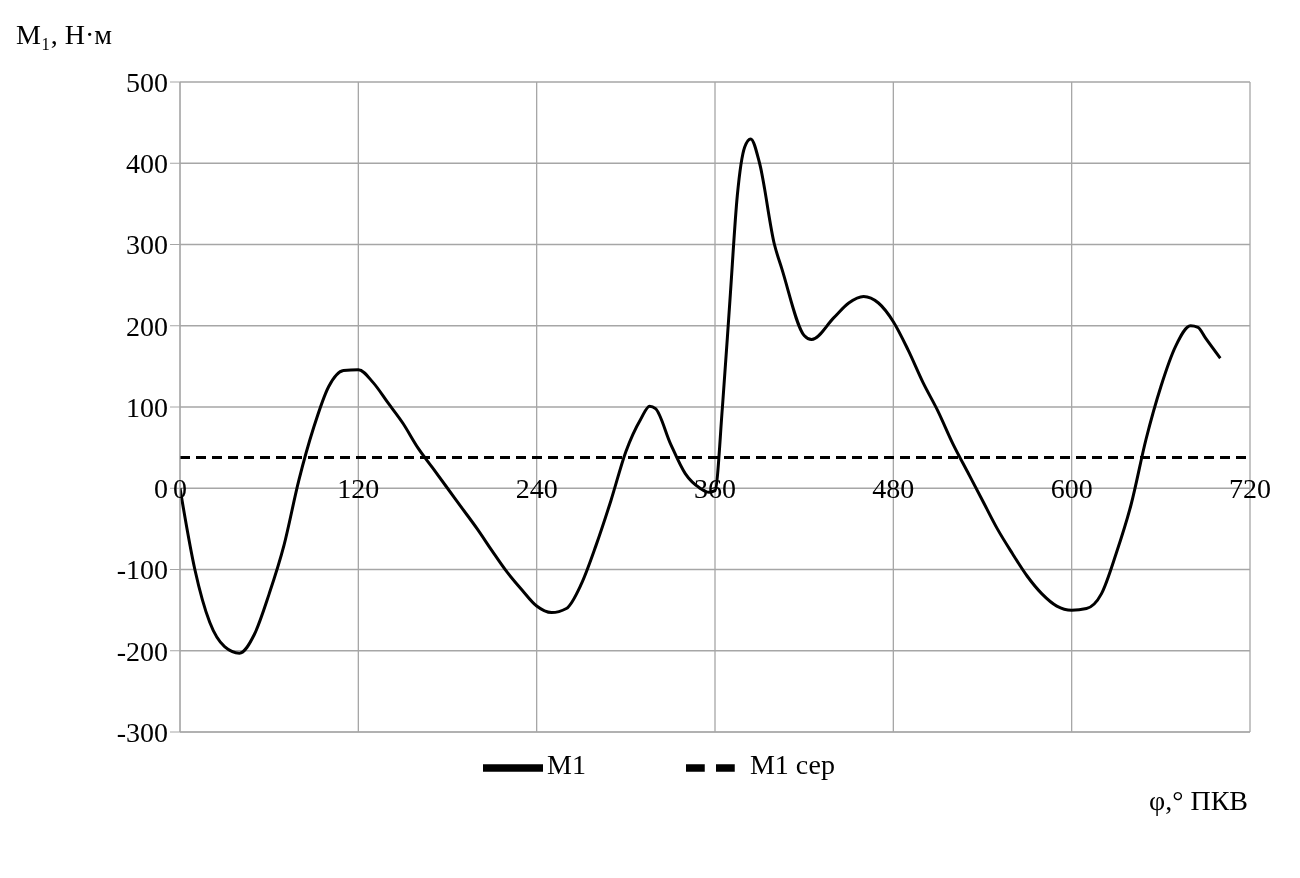 The width and height of the screenshot is (1300, 878). What do you see at coordinates (358, 488) in the screenshot?
I see `x-tick-label: 120` at bounding box center [358, 488].